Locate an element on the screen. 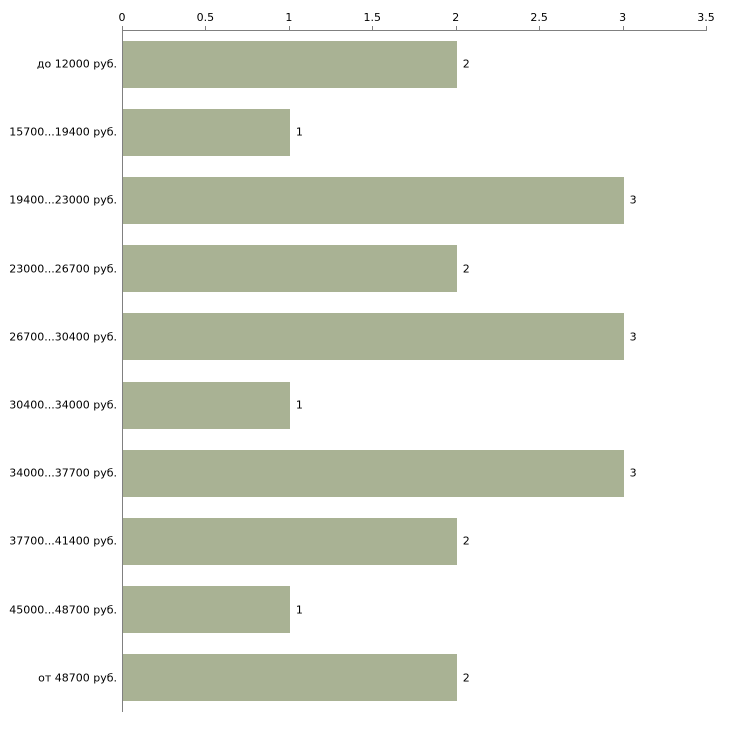 The image size is (730, 730). y-axis-line is located at coordinates (122, 371).